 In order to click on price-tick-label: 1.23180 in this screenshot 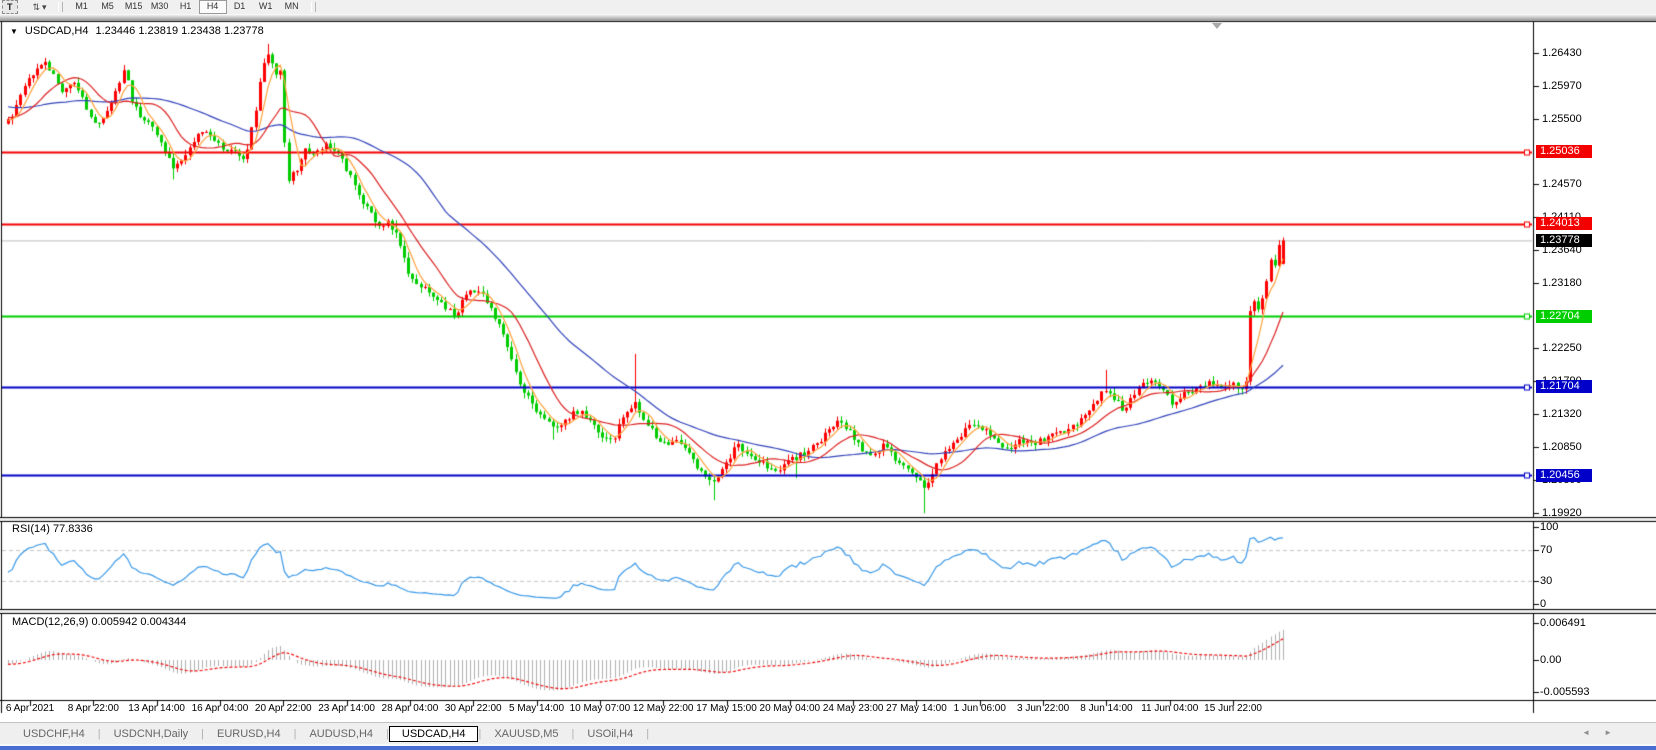, I will do `click(1562, 282)`.